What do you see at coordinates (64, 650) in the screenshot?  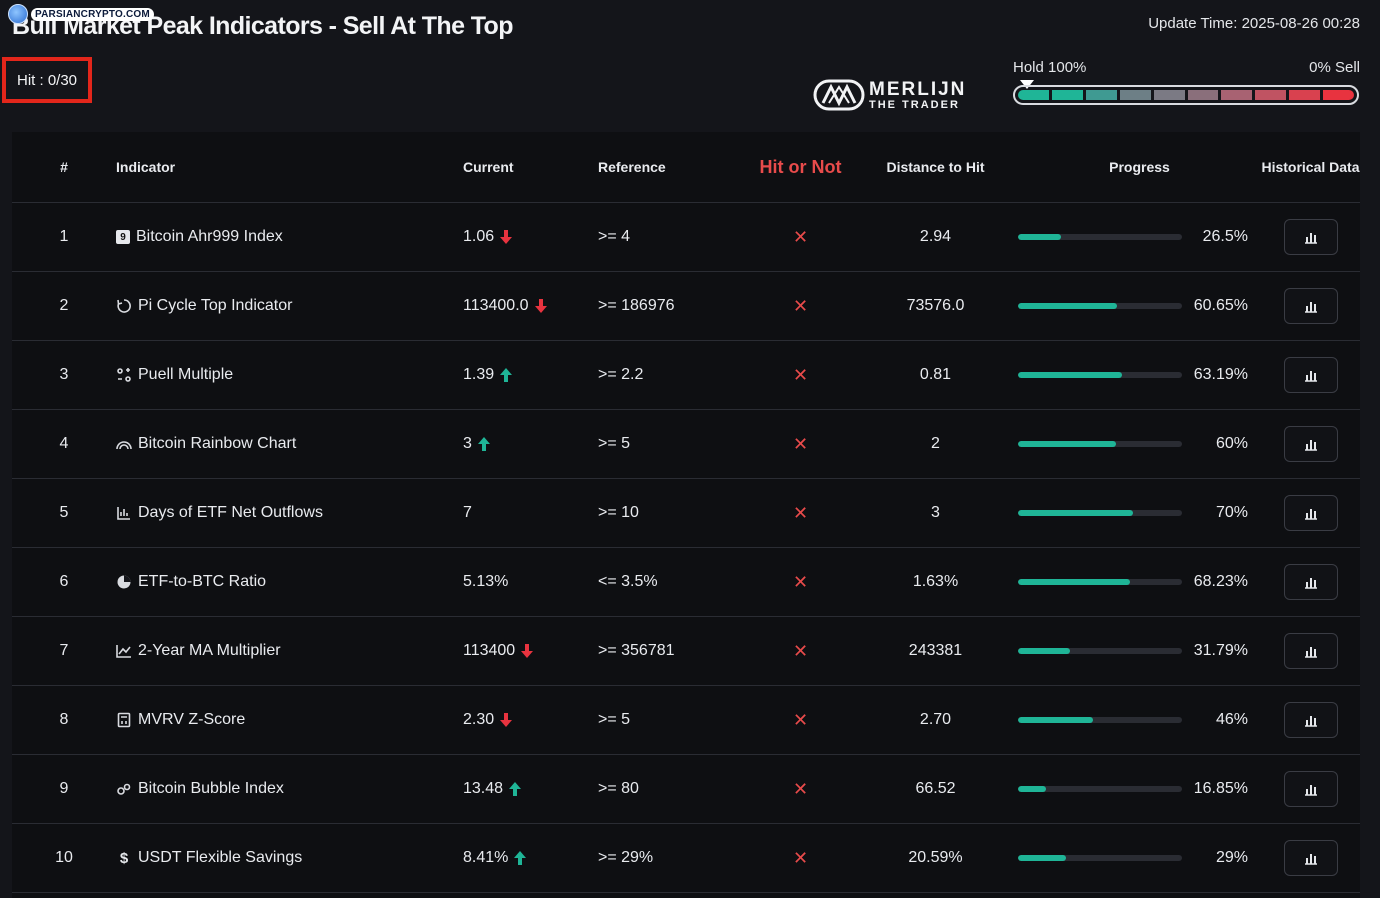 I see `row-number: 7` at bounding box center [64, 650].